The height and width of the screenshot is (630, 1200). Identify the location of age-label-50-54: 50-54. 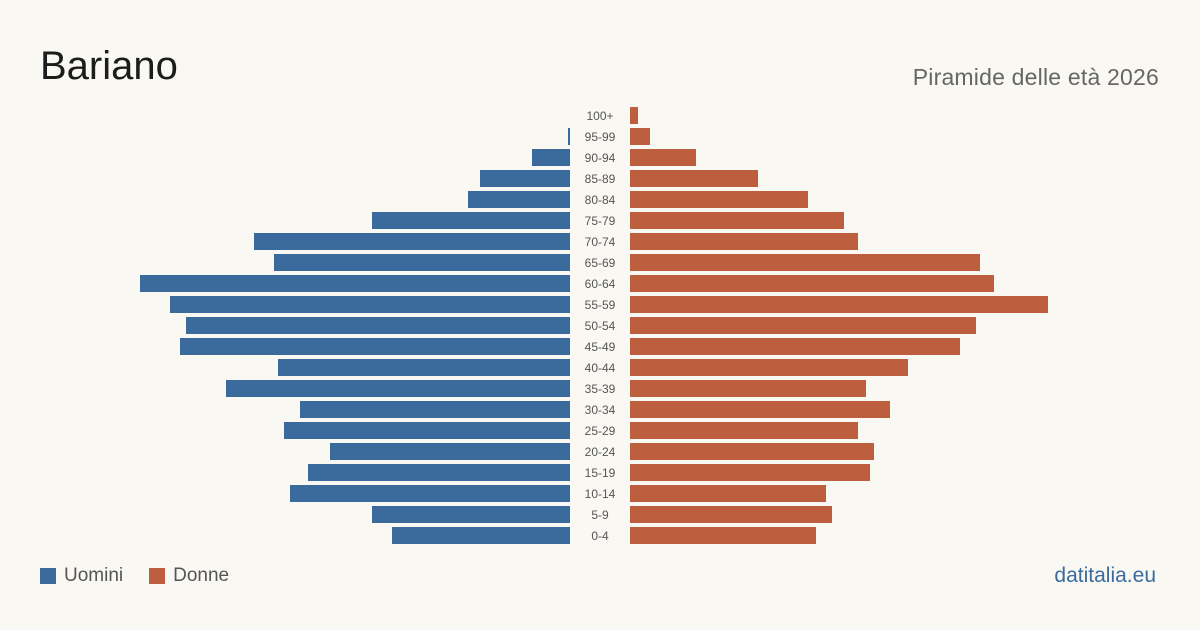
(600, 326).